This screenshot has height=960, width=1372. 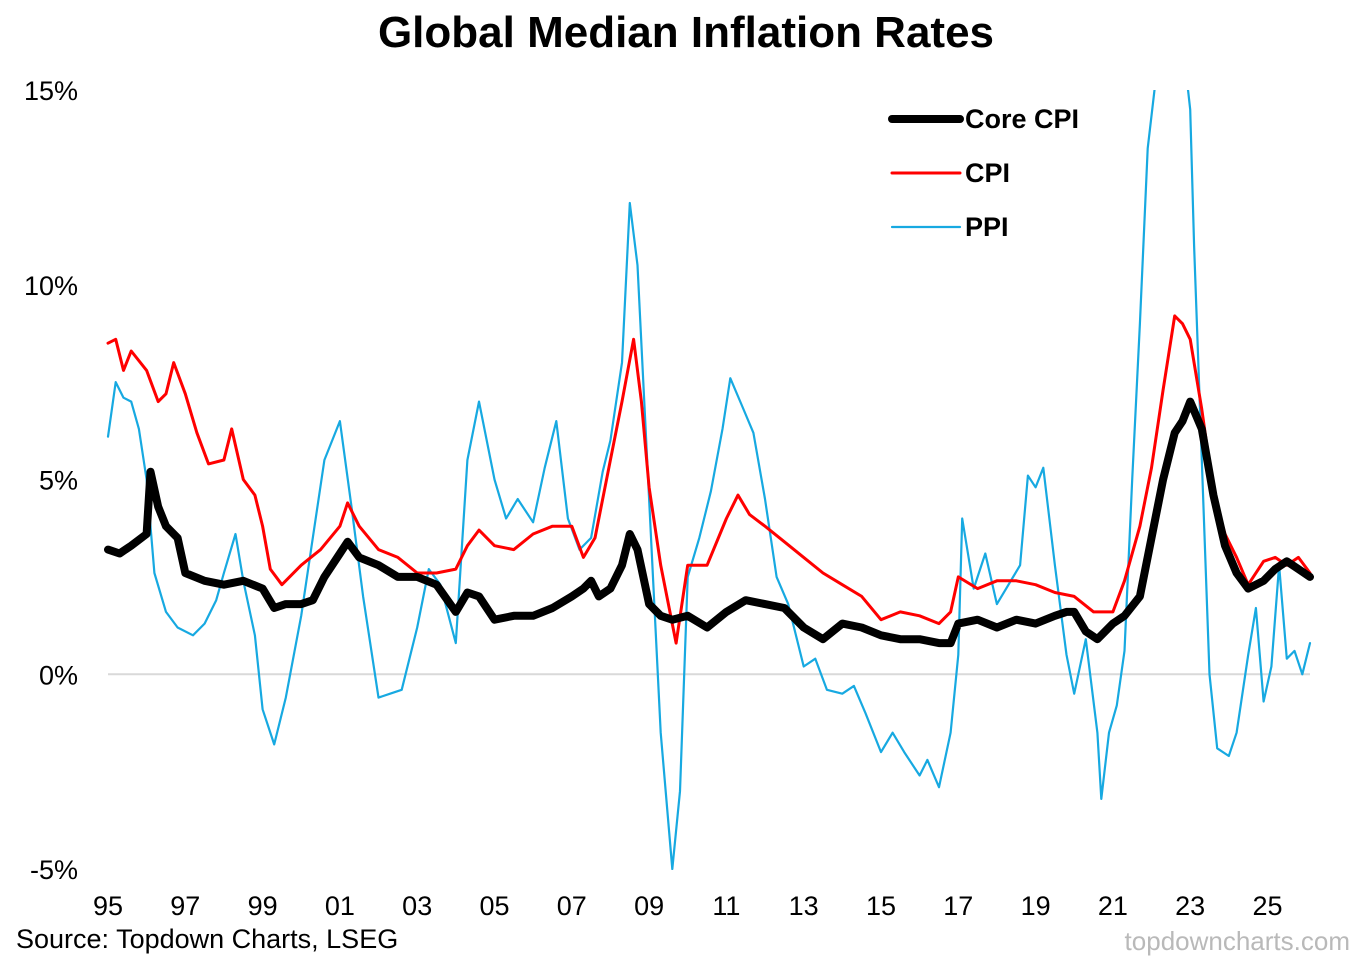 What do you see at coordinates (58, 675) in the screenshot?
I see `y-tick-label: 0%` at bounding box center [58, 675].